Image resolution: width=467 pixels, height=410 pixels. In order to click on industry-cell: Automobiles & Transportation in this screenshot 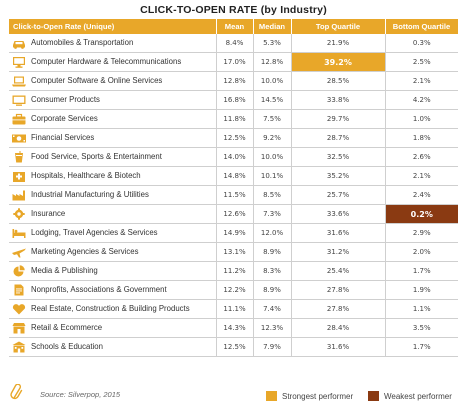, I will do `click(113, 43)`.